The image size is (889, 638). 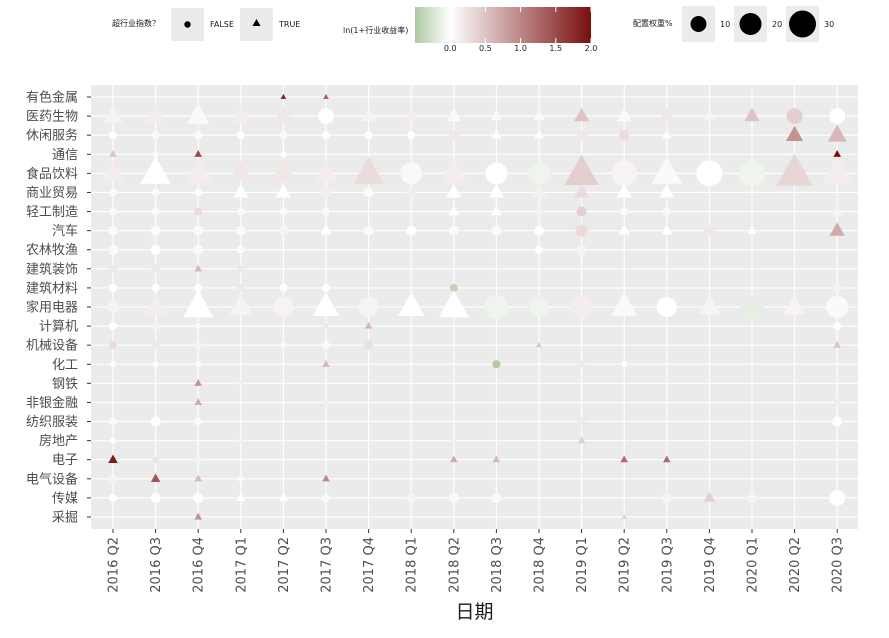 What do you see at coordinates (65, 155) in the screenshot?
I see `y-tick-label: 通信` at bounding box center [65, 155].